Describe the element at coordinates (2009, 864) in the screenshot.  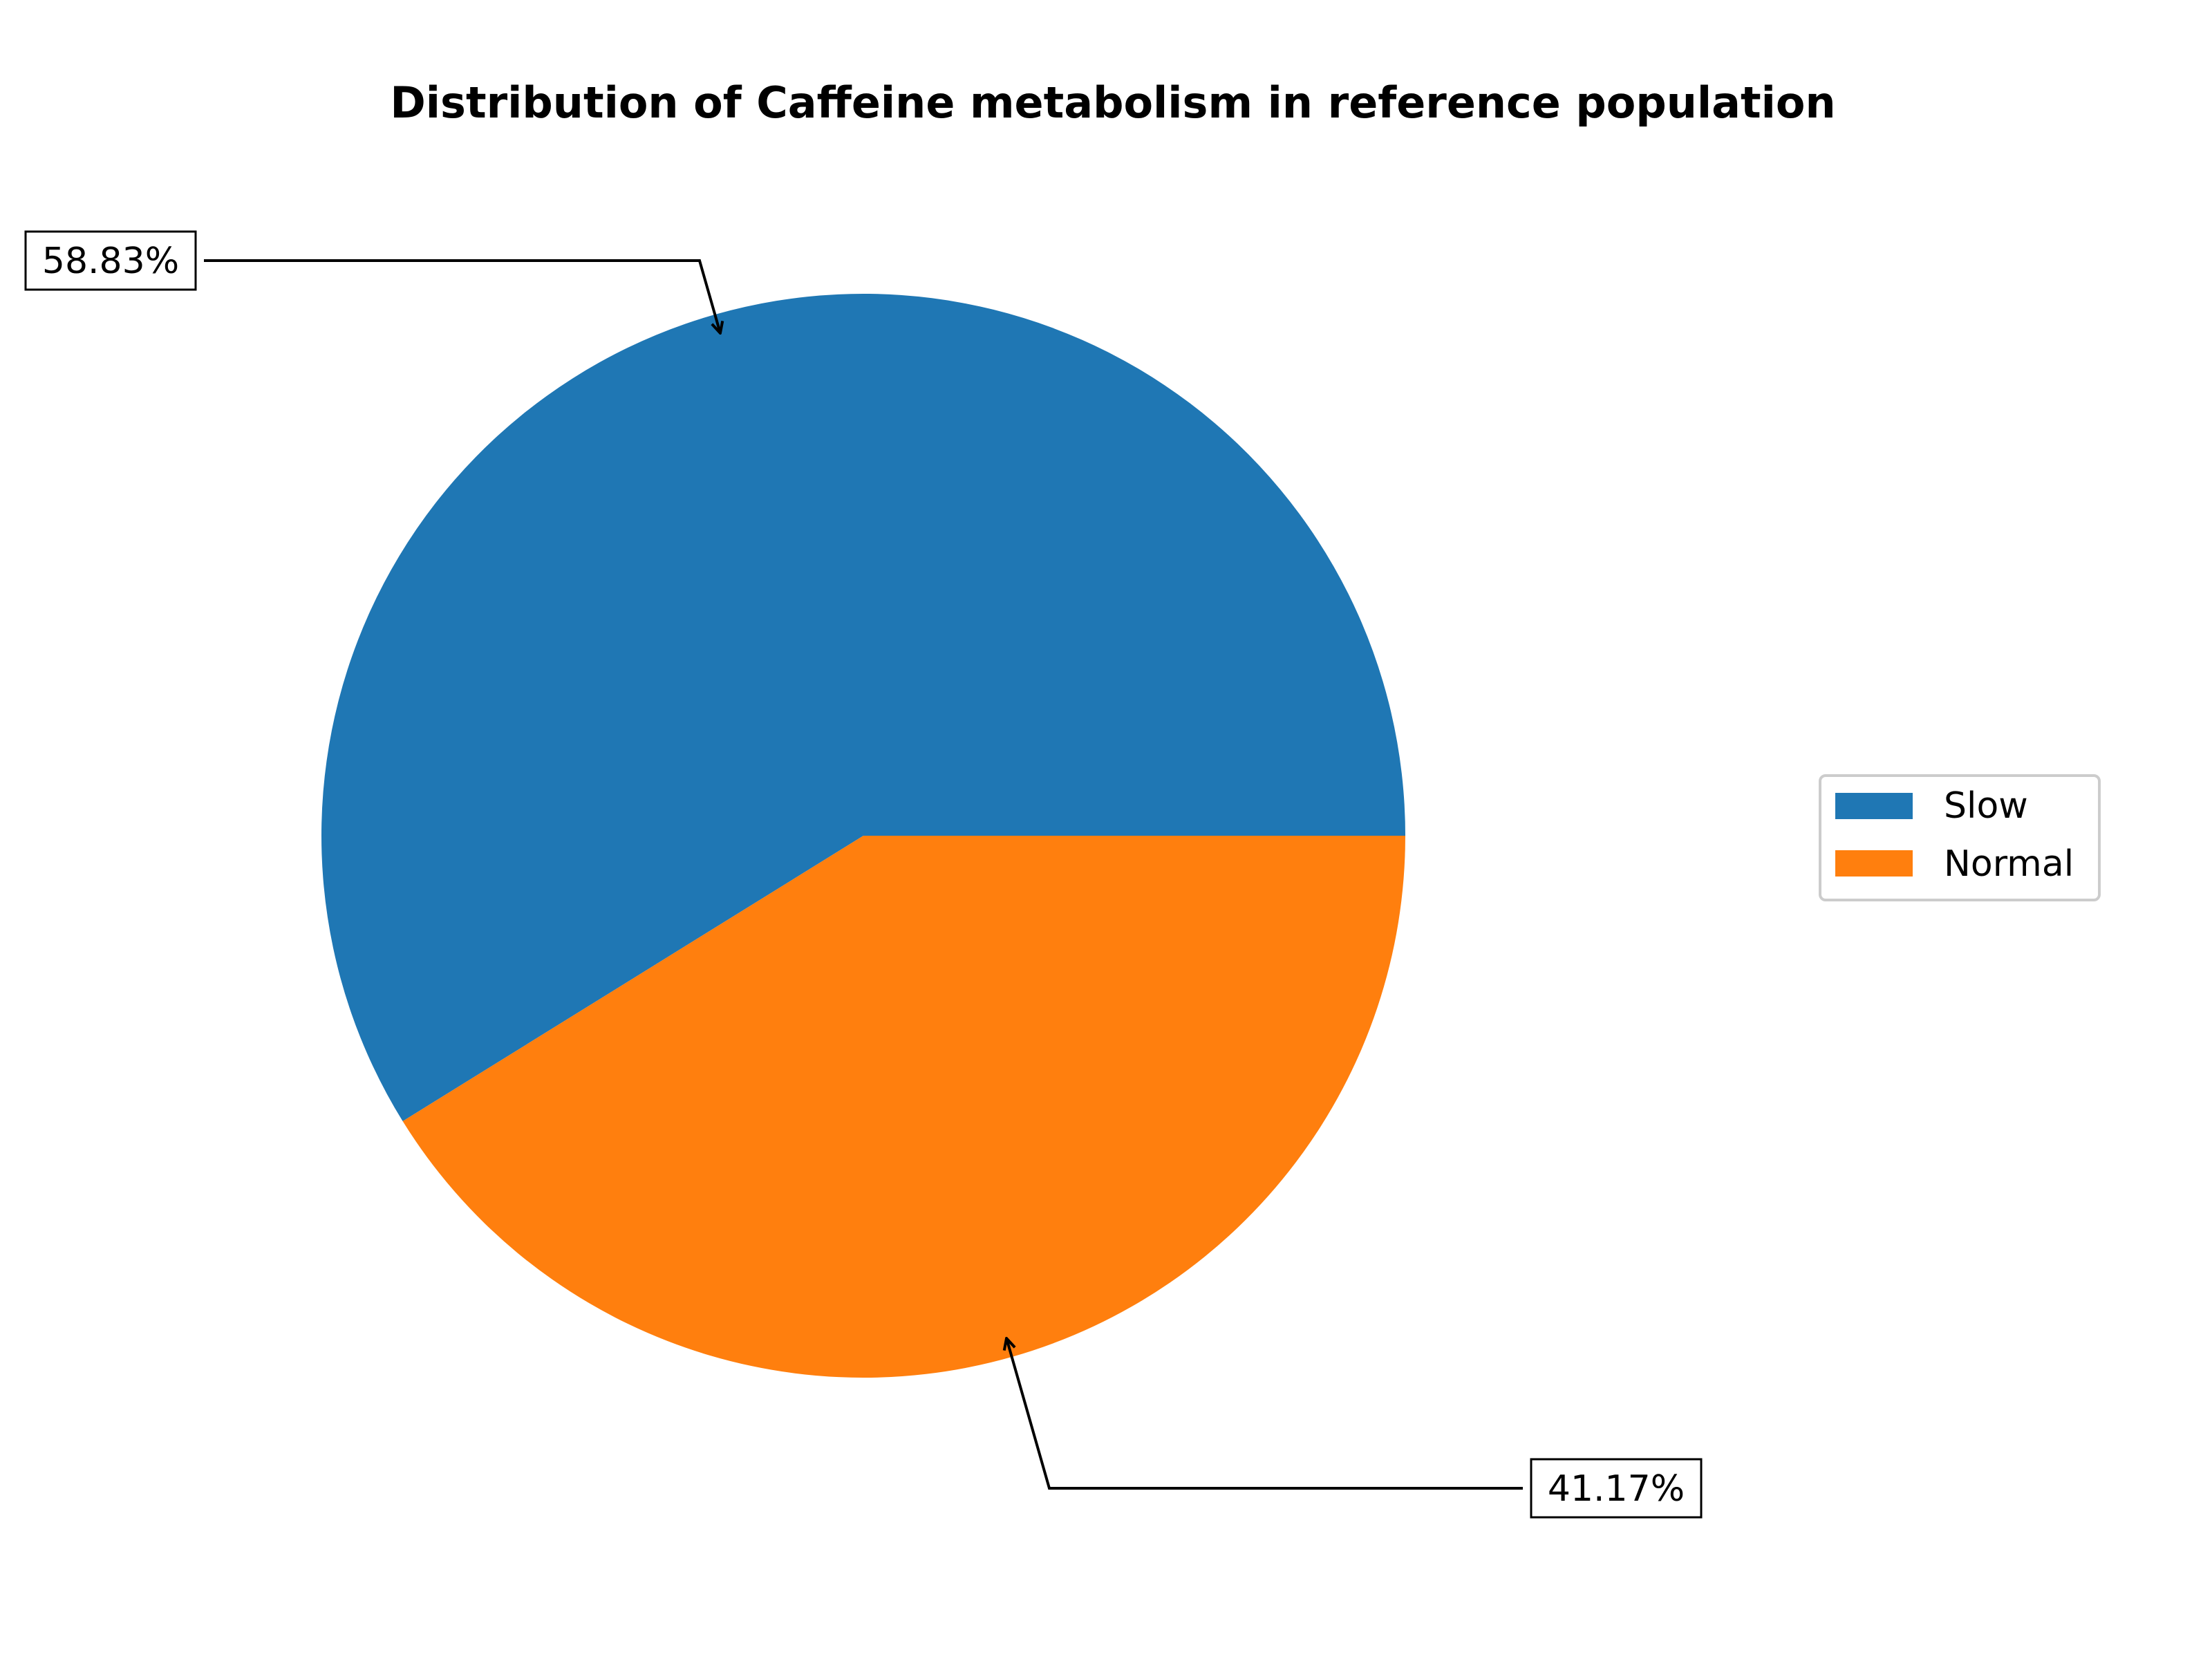
I see `legend-label-normal: Normal` at that location.